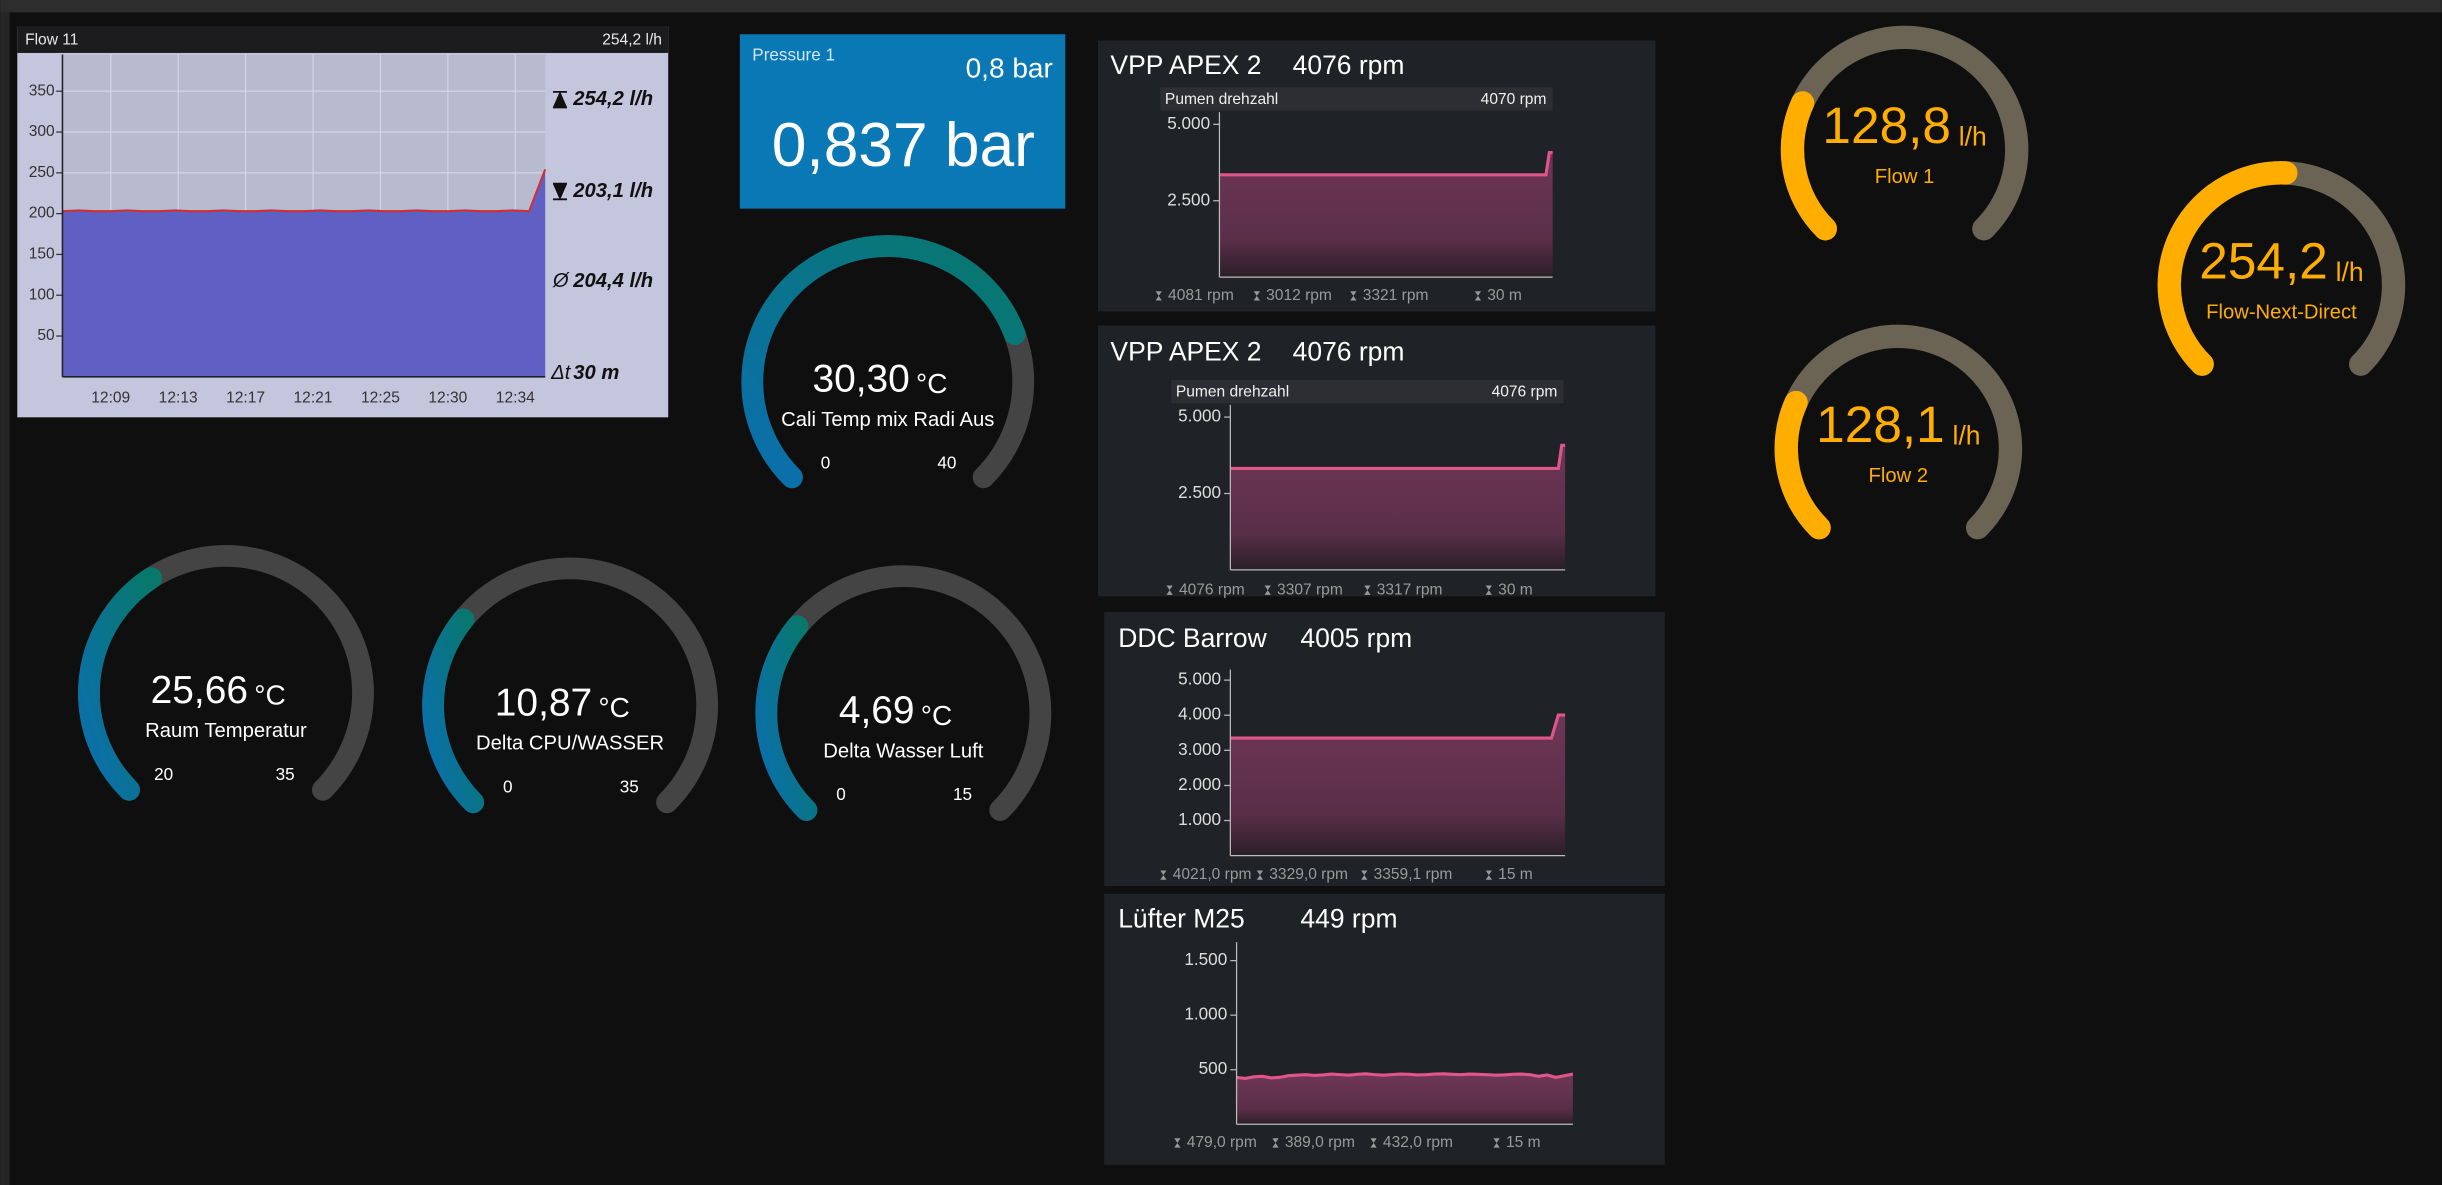 The height and width of the screenshot is (1185, 2442). Describe the element at coordinates (163, 774) in the screenshot. I see `gauge-min: 20` at that location.